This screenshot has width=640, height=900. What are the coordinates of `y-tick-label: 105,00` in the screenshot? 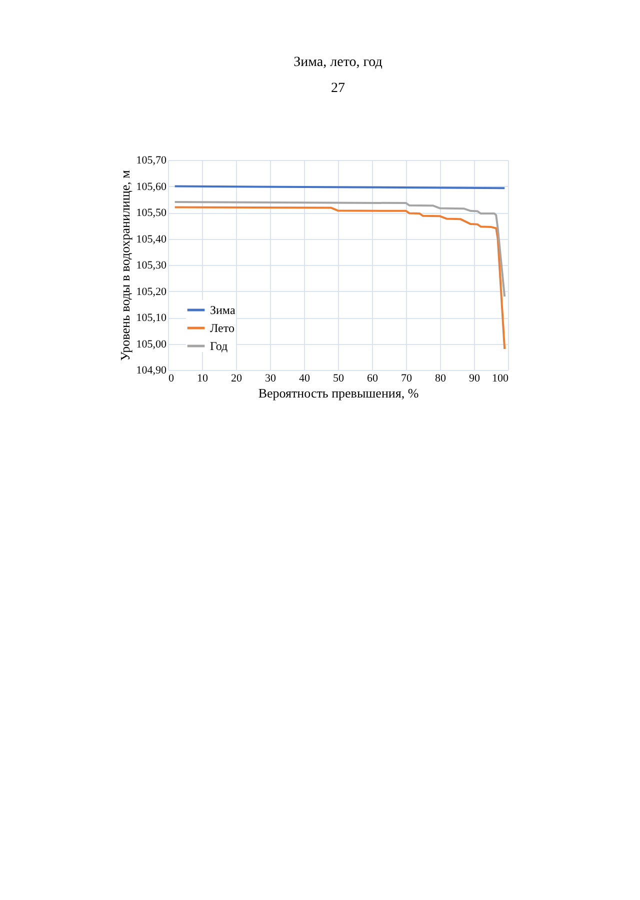 It's located at (151, 344).